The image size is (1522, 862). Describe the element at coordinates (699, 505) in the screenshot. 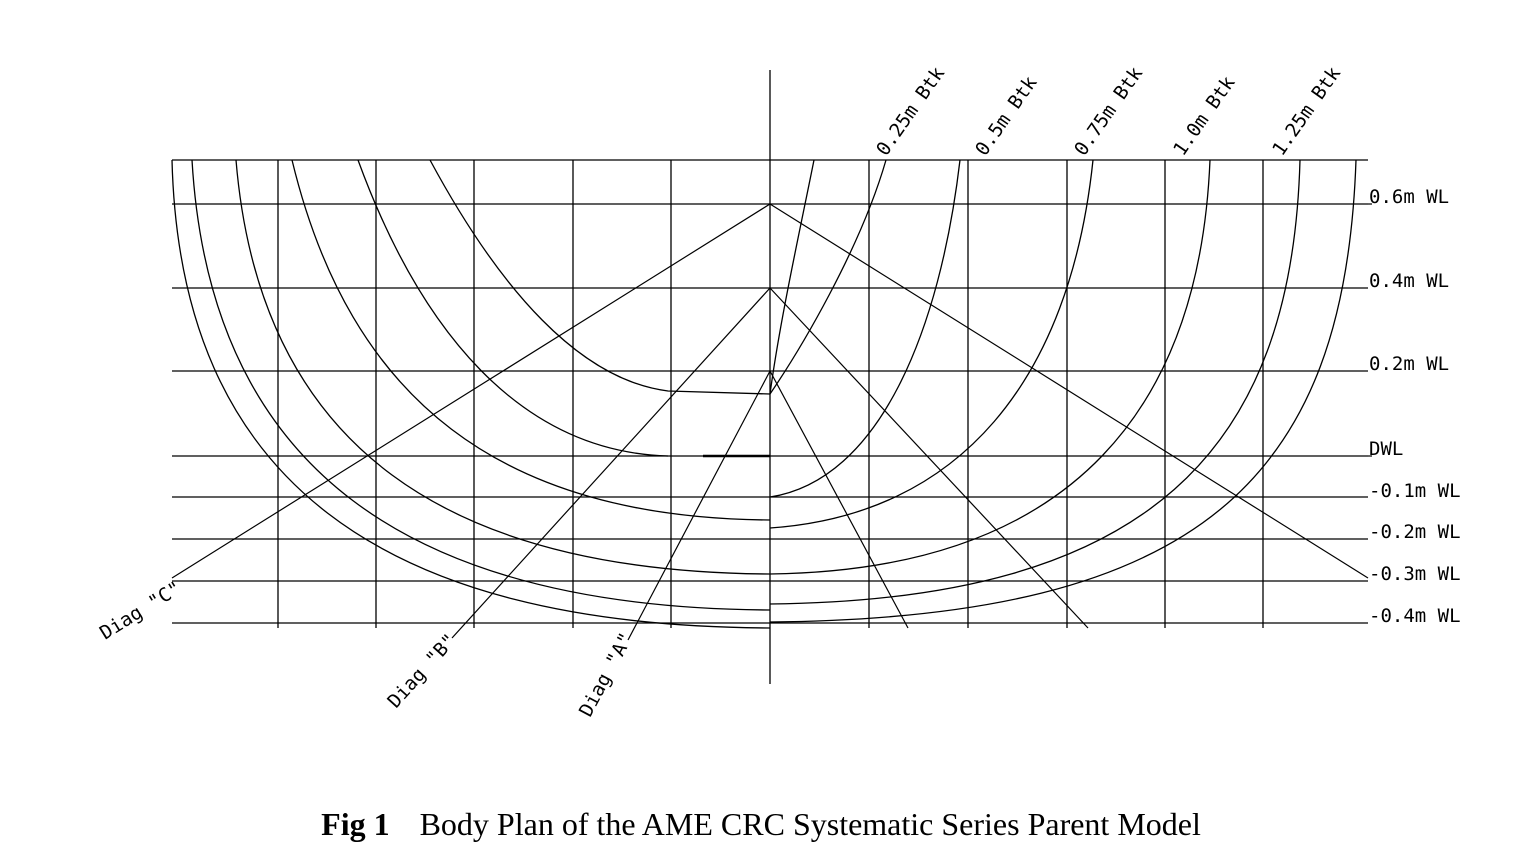

I see `diagonal-a-left` at that location.